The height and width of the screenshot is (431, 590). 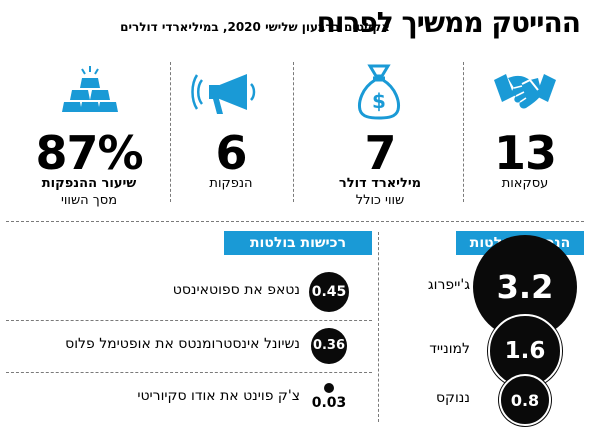 What do you see at coordinates (182, 344) in the screenshot?
I see `bubble-category-label: נשיונל אינסטרומנטס את אופטימל פלוס` at bounding box center [182, 344].